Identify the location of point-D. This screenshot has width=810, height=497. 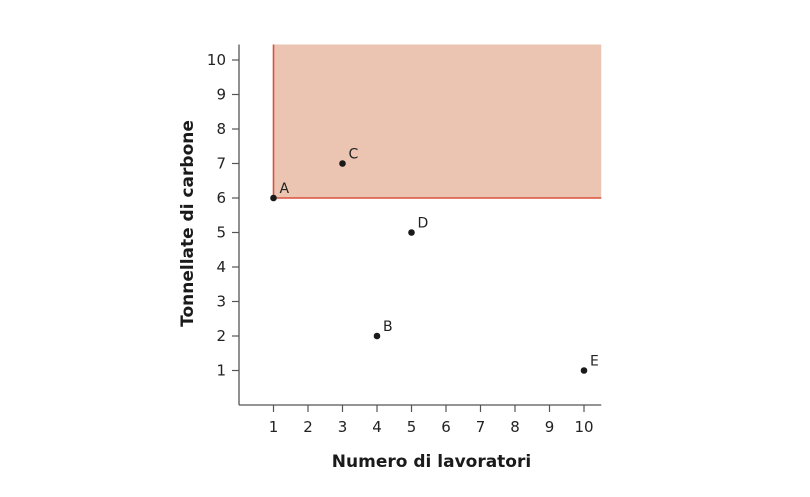
(411, 232).